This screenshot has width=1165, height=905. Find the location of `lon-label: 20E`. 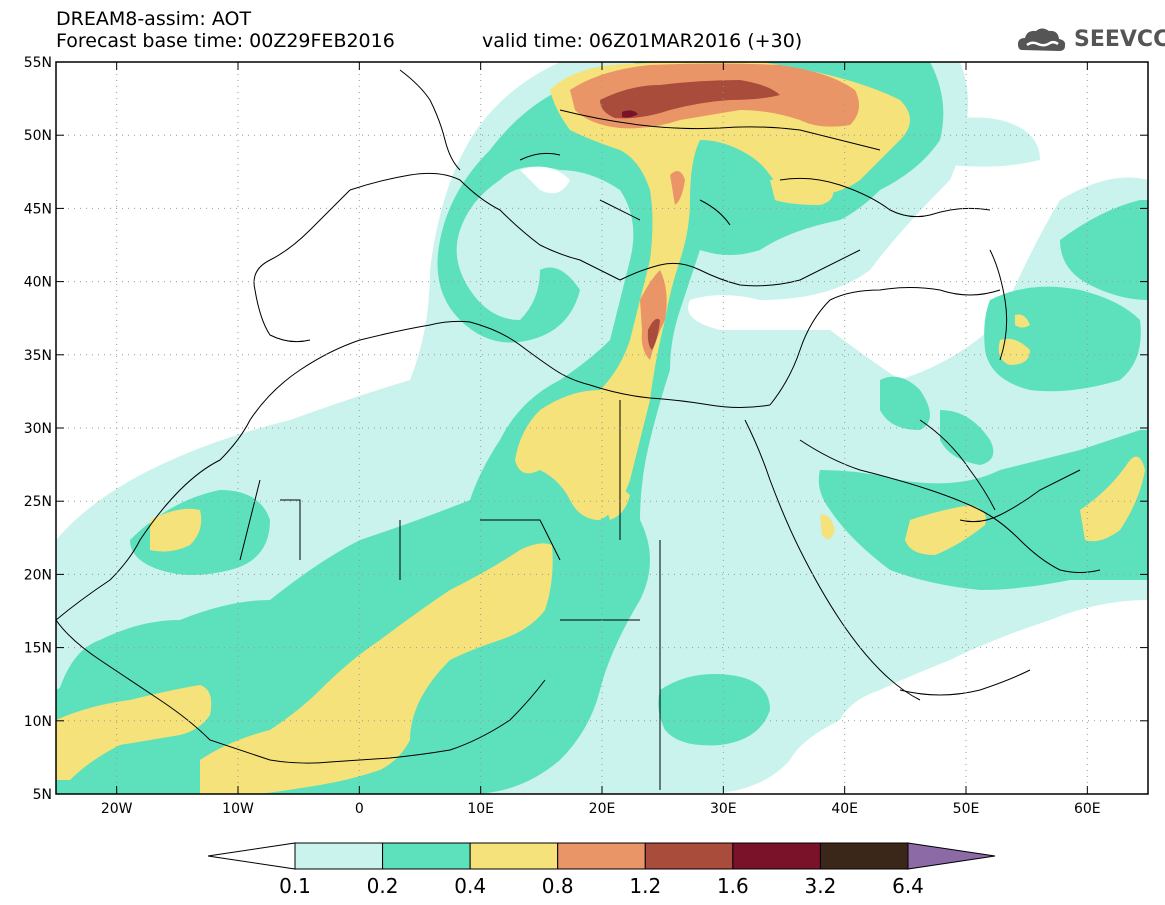

lon-label: 20E is located at coordinates (602, 809).